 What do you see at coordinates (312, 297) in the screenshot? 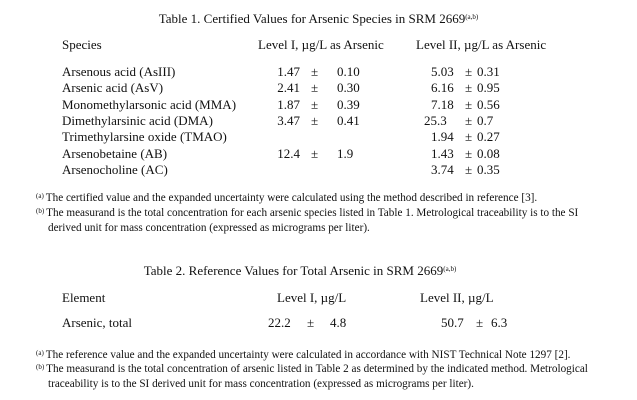
I see `table2-header-level1: Level I, µg/L` at bounding box center [312, 297].